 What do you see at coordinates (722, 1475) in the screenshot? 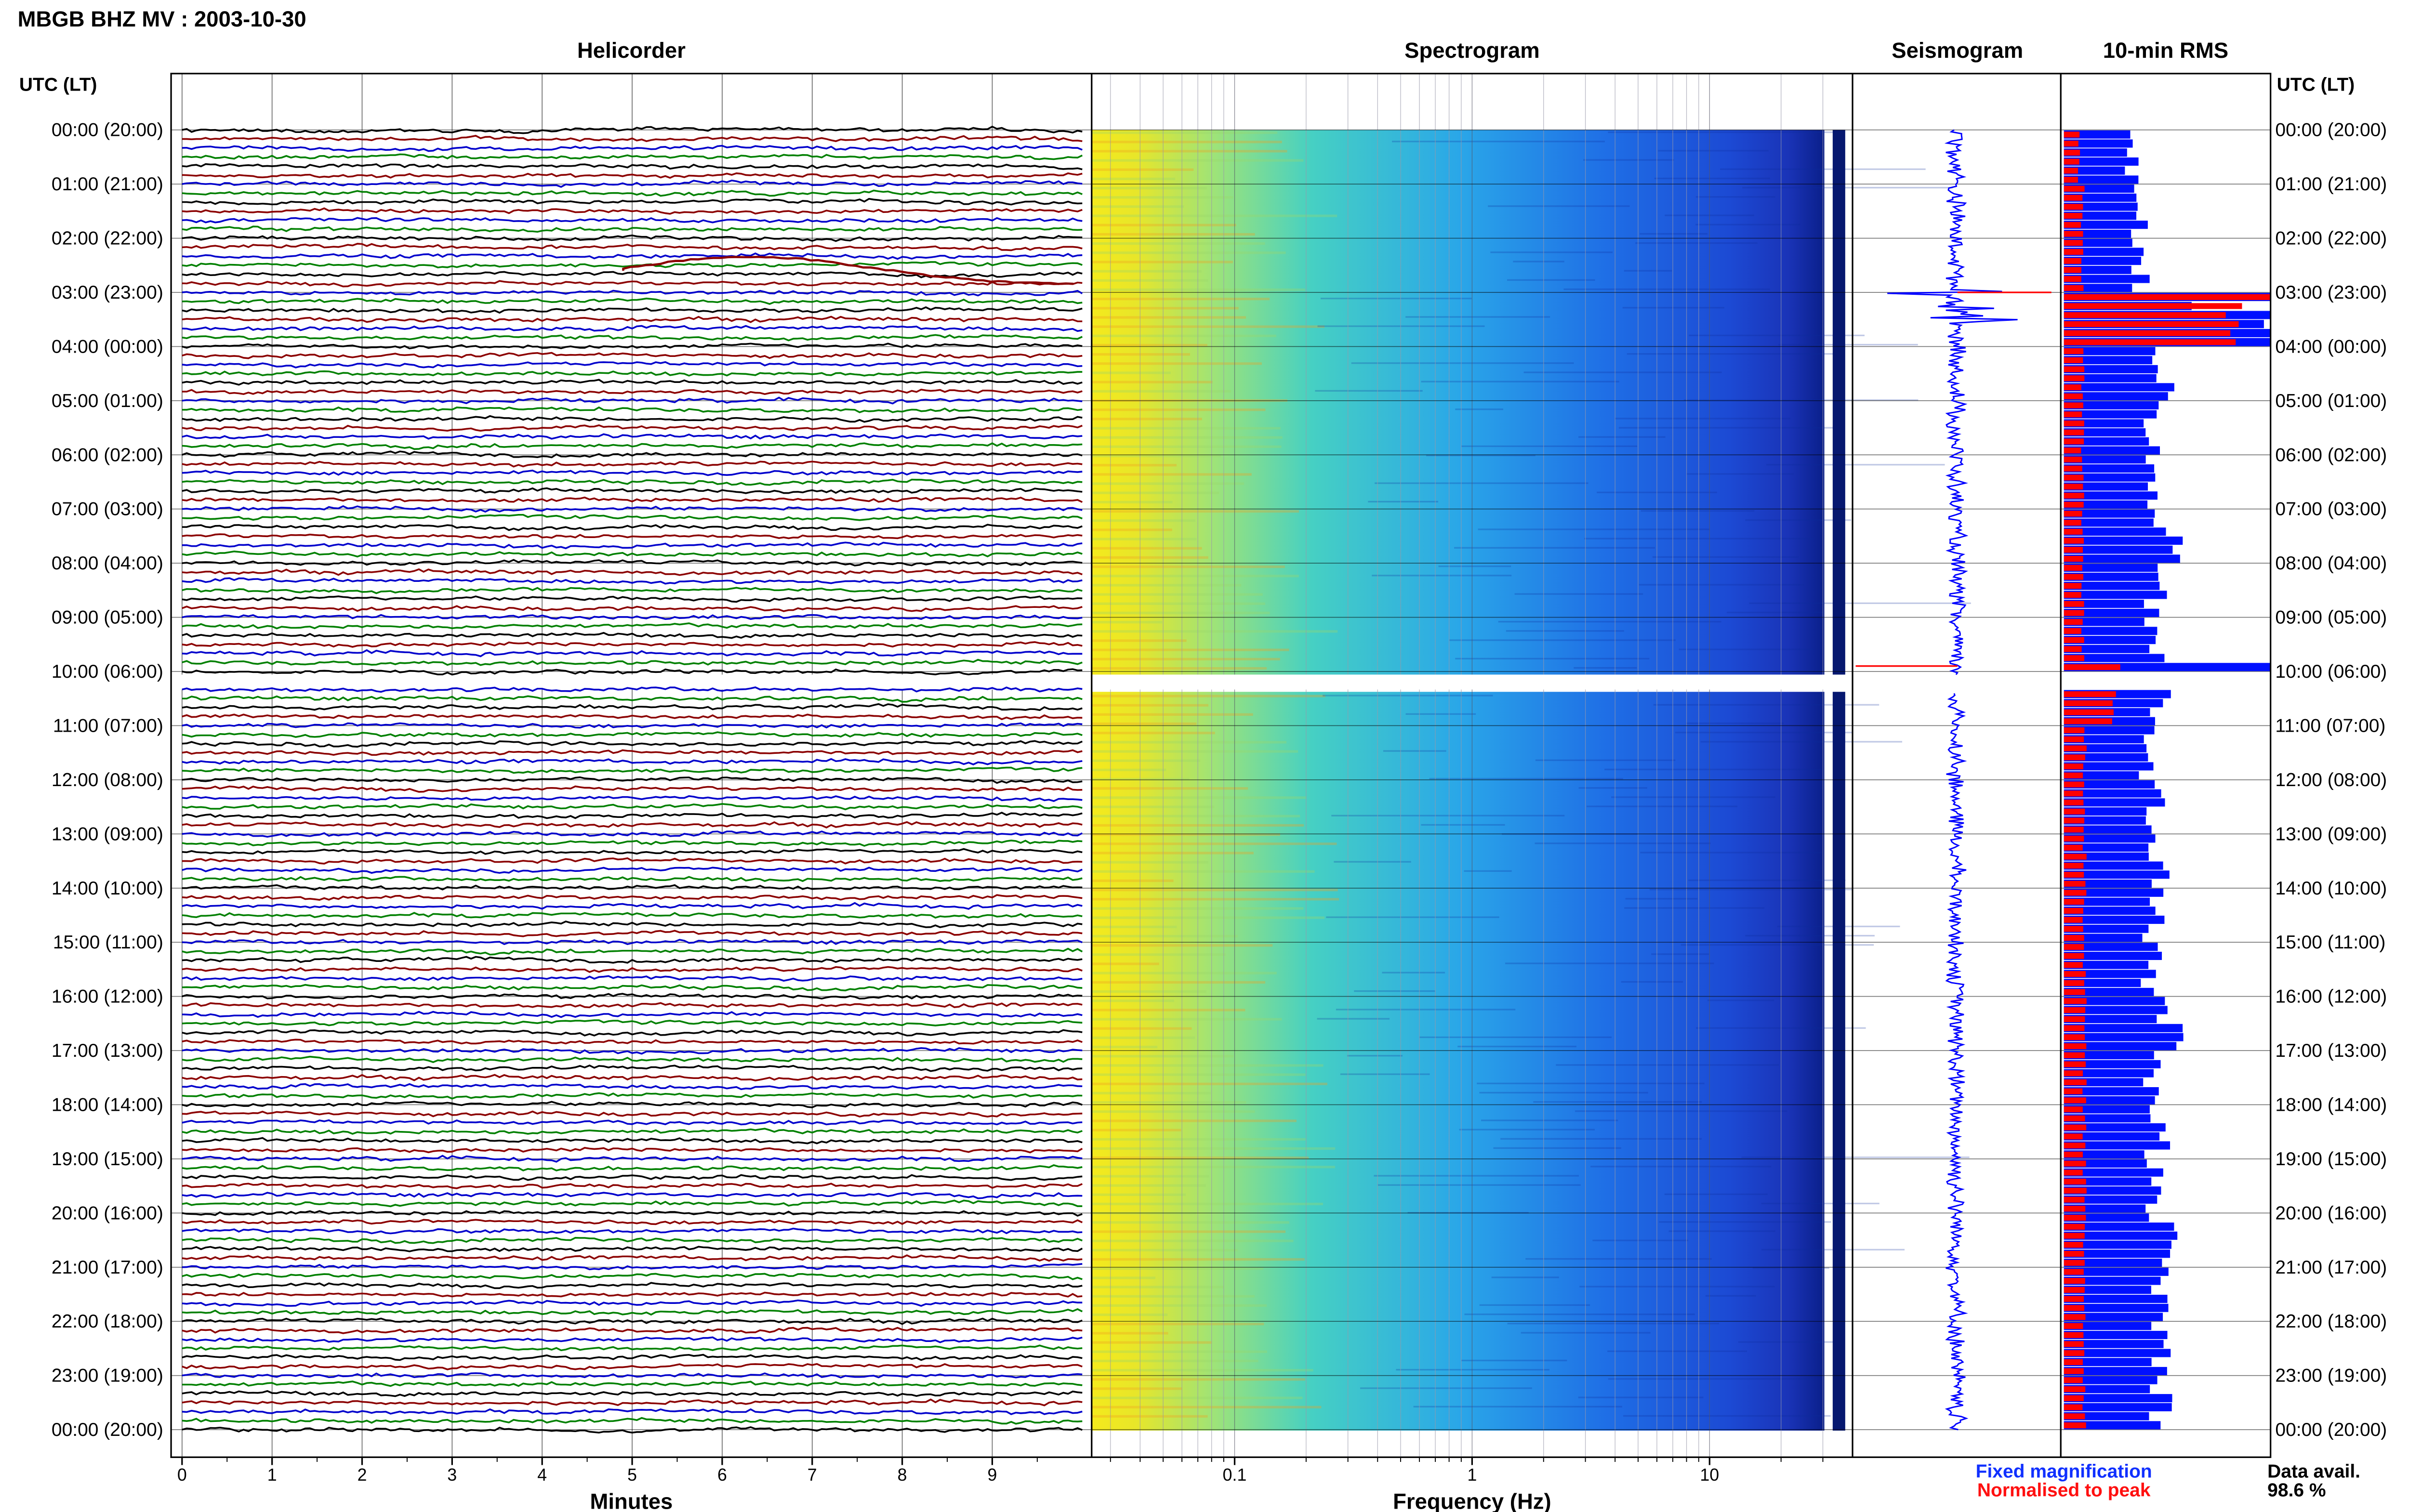
I see `helicorder-tick-label: 6` at bounding box center [722, 1475].